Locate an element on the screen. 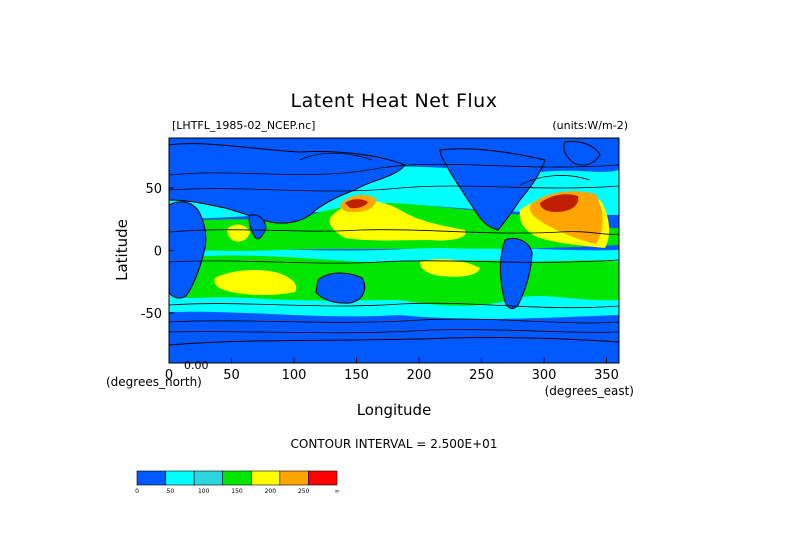 Image resolution: width=789 pixels, height=558 pixels. x-tick-label: 0 is located at coordinates (169, 375).